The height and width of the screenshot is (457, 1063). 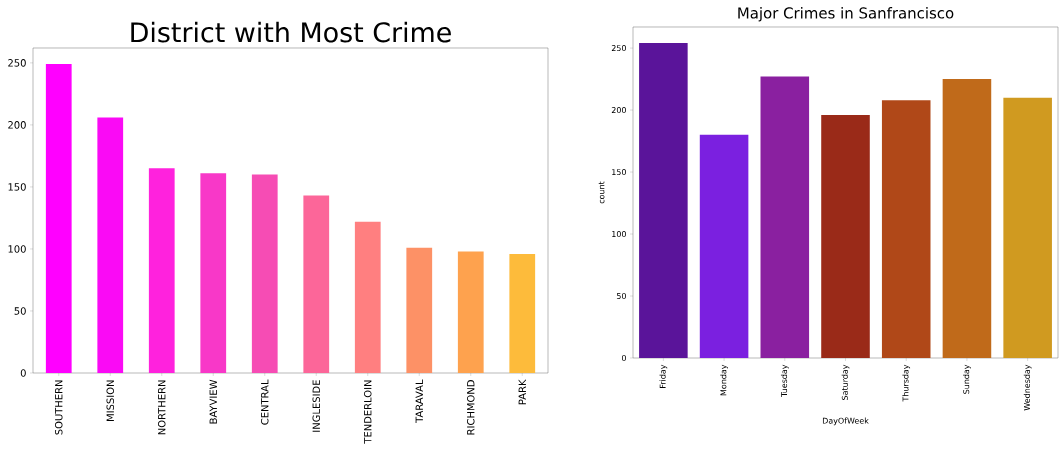 What do you see at coordinates (17, 187) in the screenshot?
I see `y-tick-label: 150` at bounding box center [17, 187].